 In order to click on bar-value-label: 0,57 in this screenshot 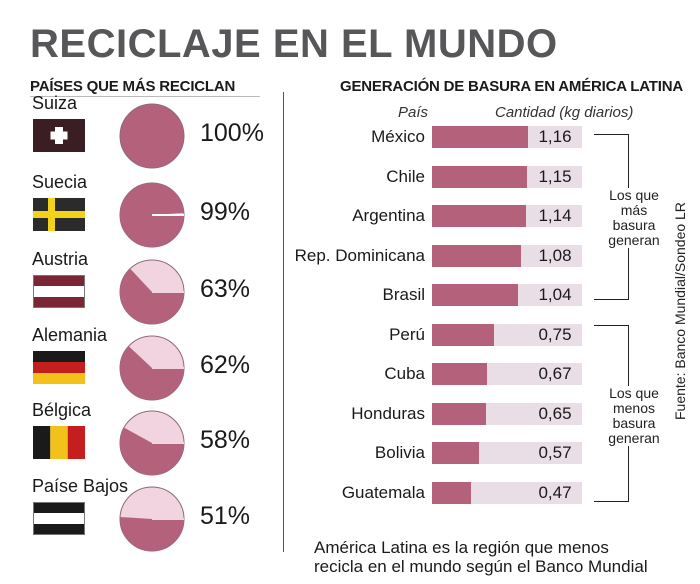, I will do `click(555, 452)`.